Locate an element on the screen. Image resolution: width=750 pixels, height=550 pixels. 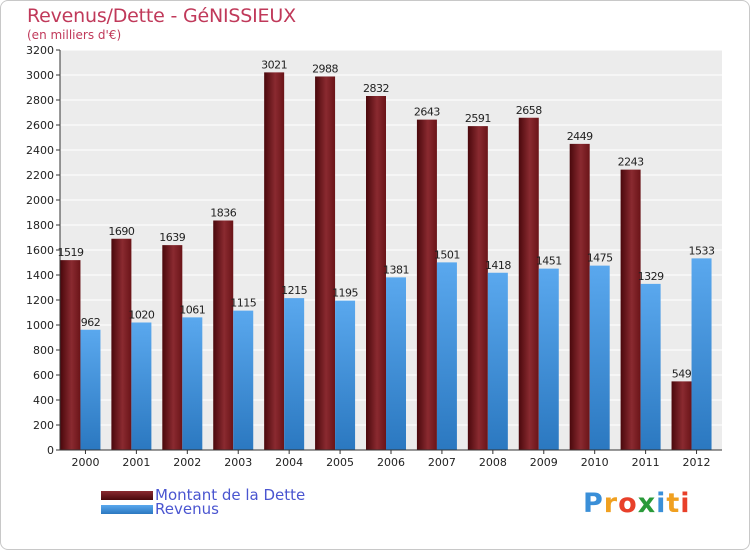
chart-title: Revenus/Dette - GéNISSIEUX is located at coordinates (161, 16).